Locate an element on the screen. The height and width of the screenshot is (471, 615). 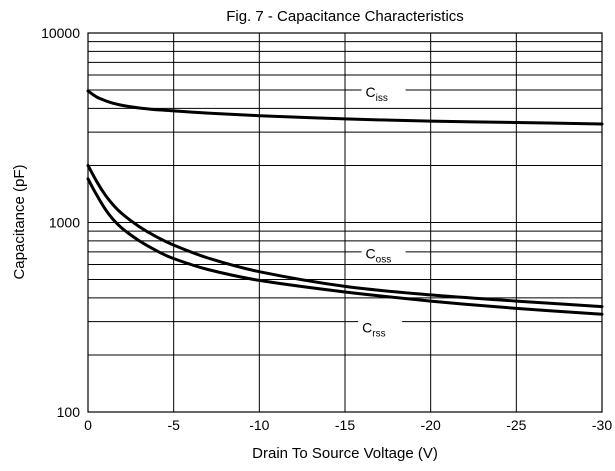
curve-label-ciss: Ciss is located at coordinates (377, 94).